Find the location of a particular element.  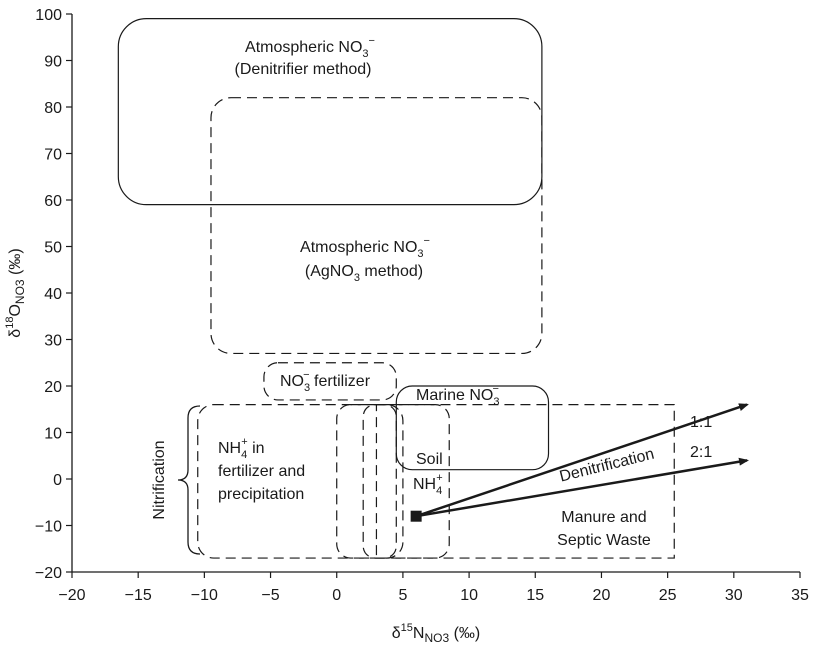

y-axis-title: δ18ONO3 (‰) is located at coordinates (15, 292).